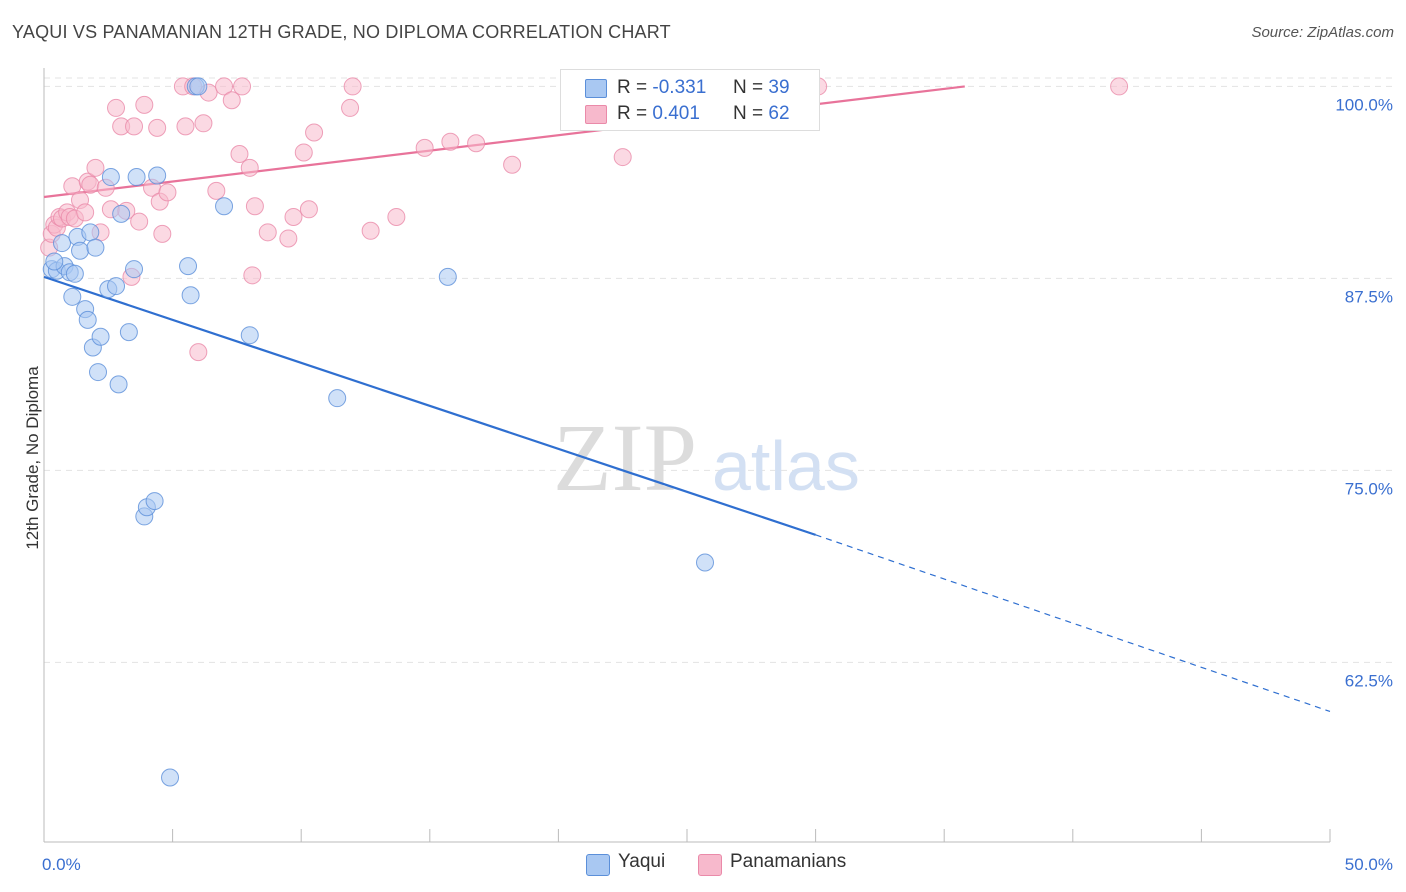  Describe the element at coordinates (625, 457) in the screenshot. I see `watermark-zip: ZIP` at that location.